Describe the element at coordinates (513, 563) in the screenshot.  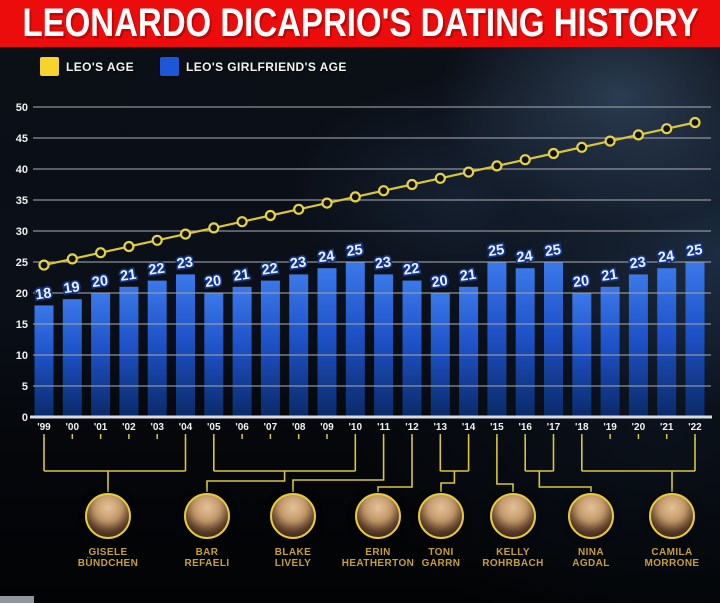
I see `girlfriend-last-name: ROHRBACH` at that location.